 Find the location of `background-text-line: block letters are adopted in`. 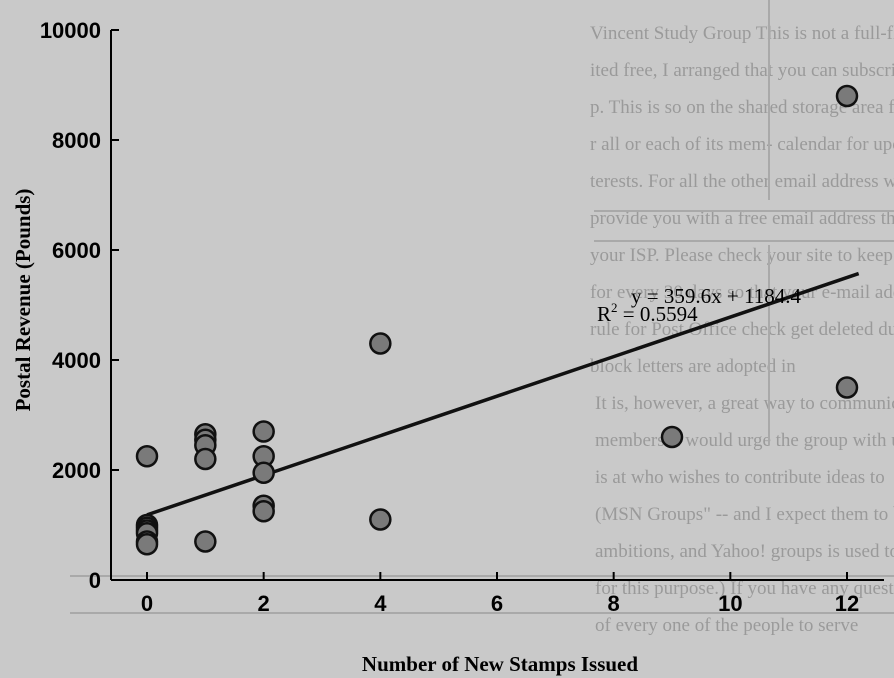

background-text-line: block letters are adopted in is located at coordinates (693, 366).